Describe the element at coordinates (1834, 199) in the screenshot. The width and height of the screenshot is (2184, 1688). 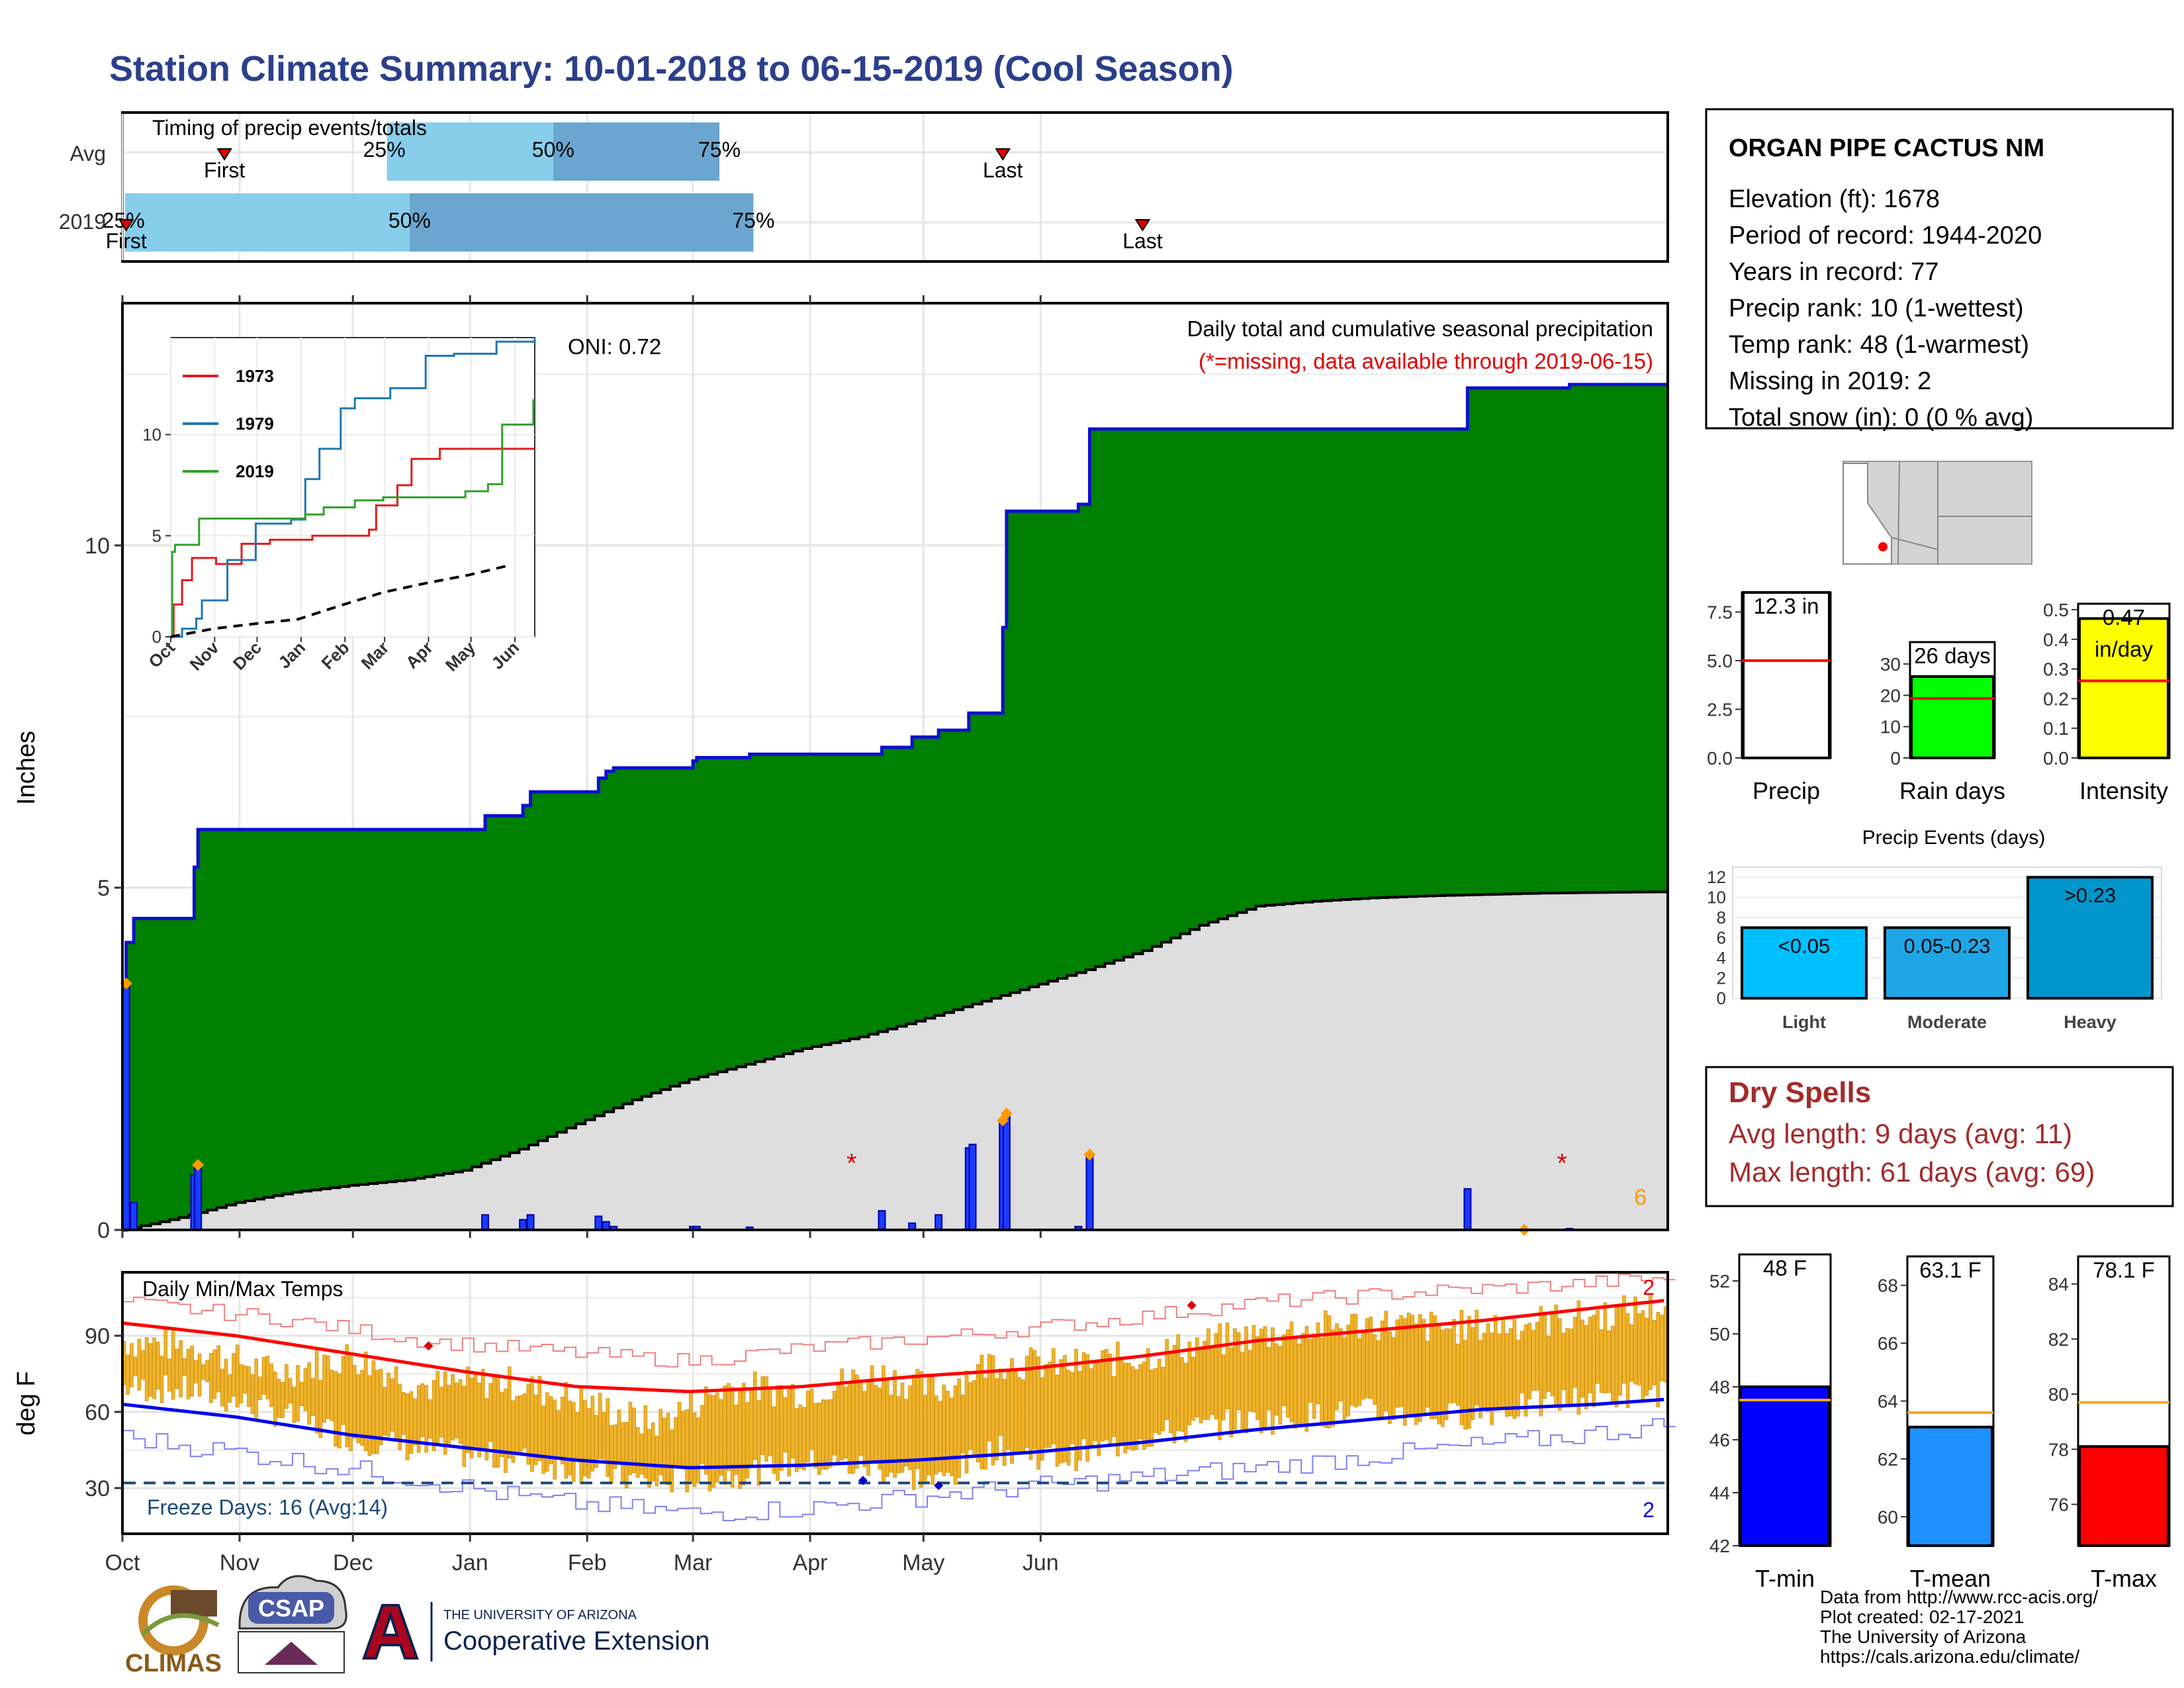
I see `station-info-line: Elevation (ft): 1678` at that location.